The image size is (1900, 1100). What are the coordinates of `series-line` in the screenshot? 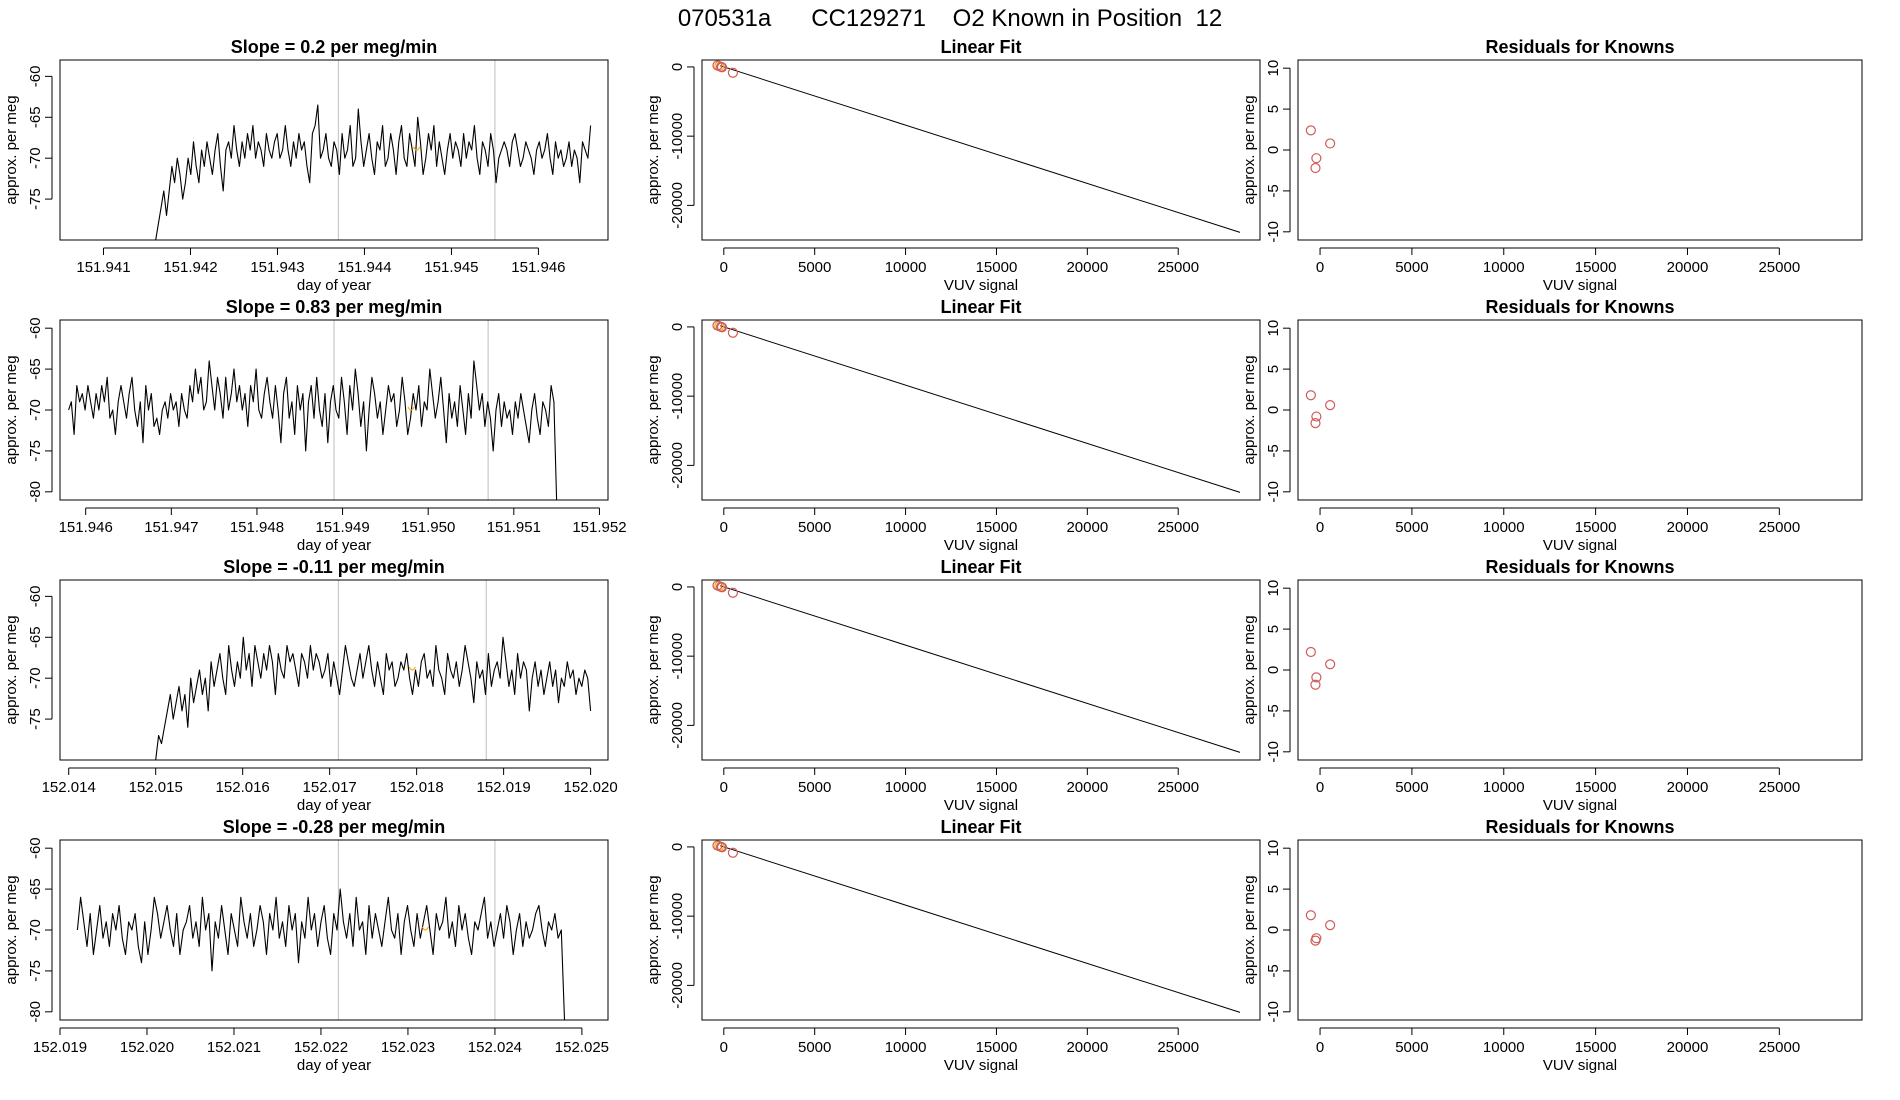 It's located at (373, 172).